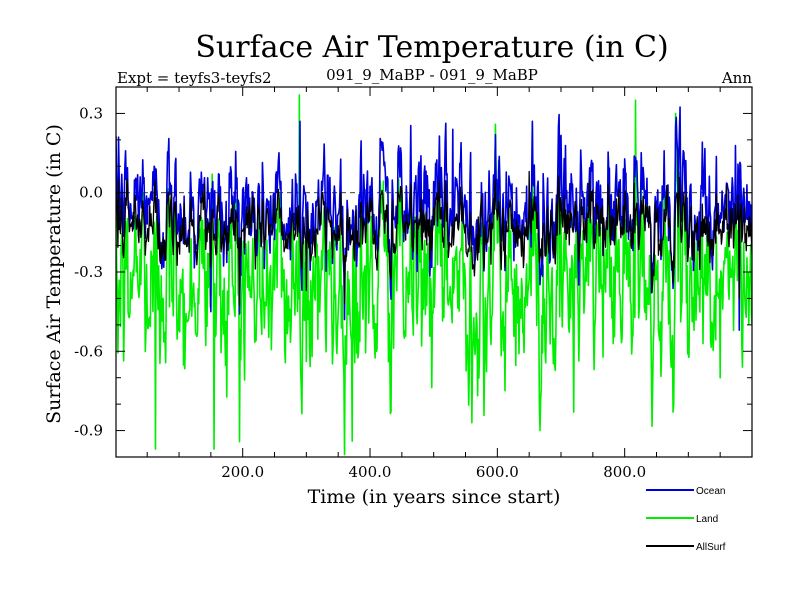 Image resolution: width=800 pixels, height=600 pixels. I want to click on x-tick-label: 600.0, so click(497, 472).